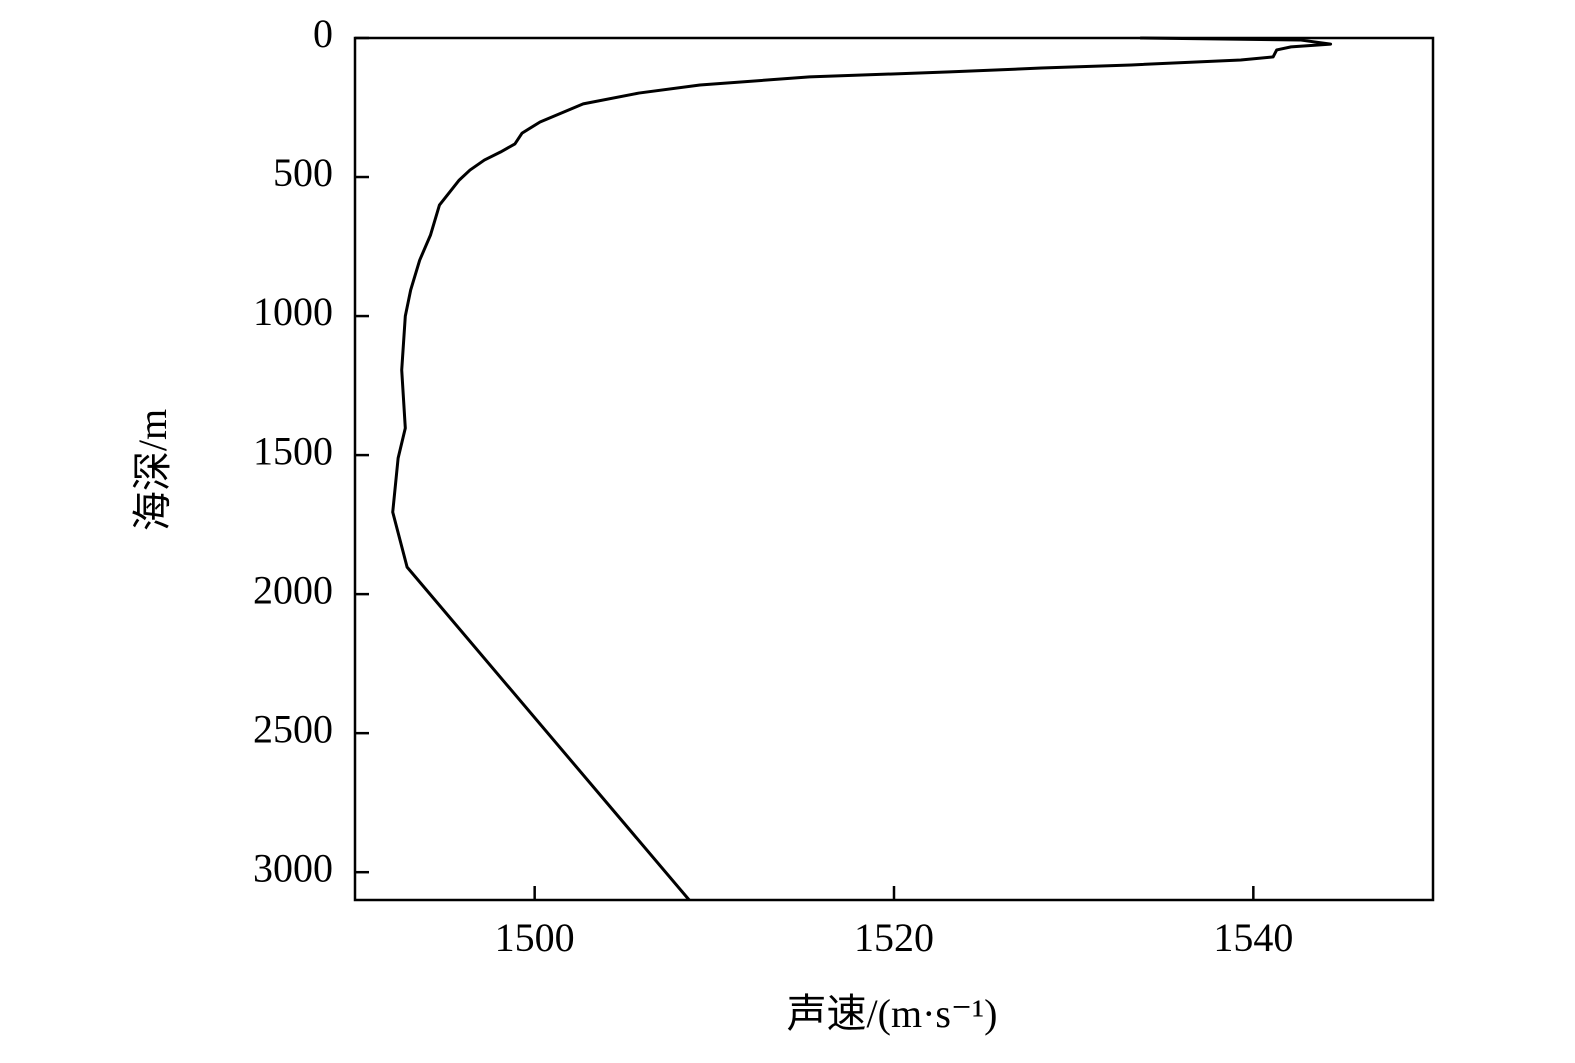  What do you see at coordinates (303, 172) in the screenshot?
I see `y-tick-label: 500` at bounding box center [303, 172].